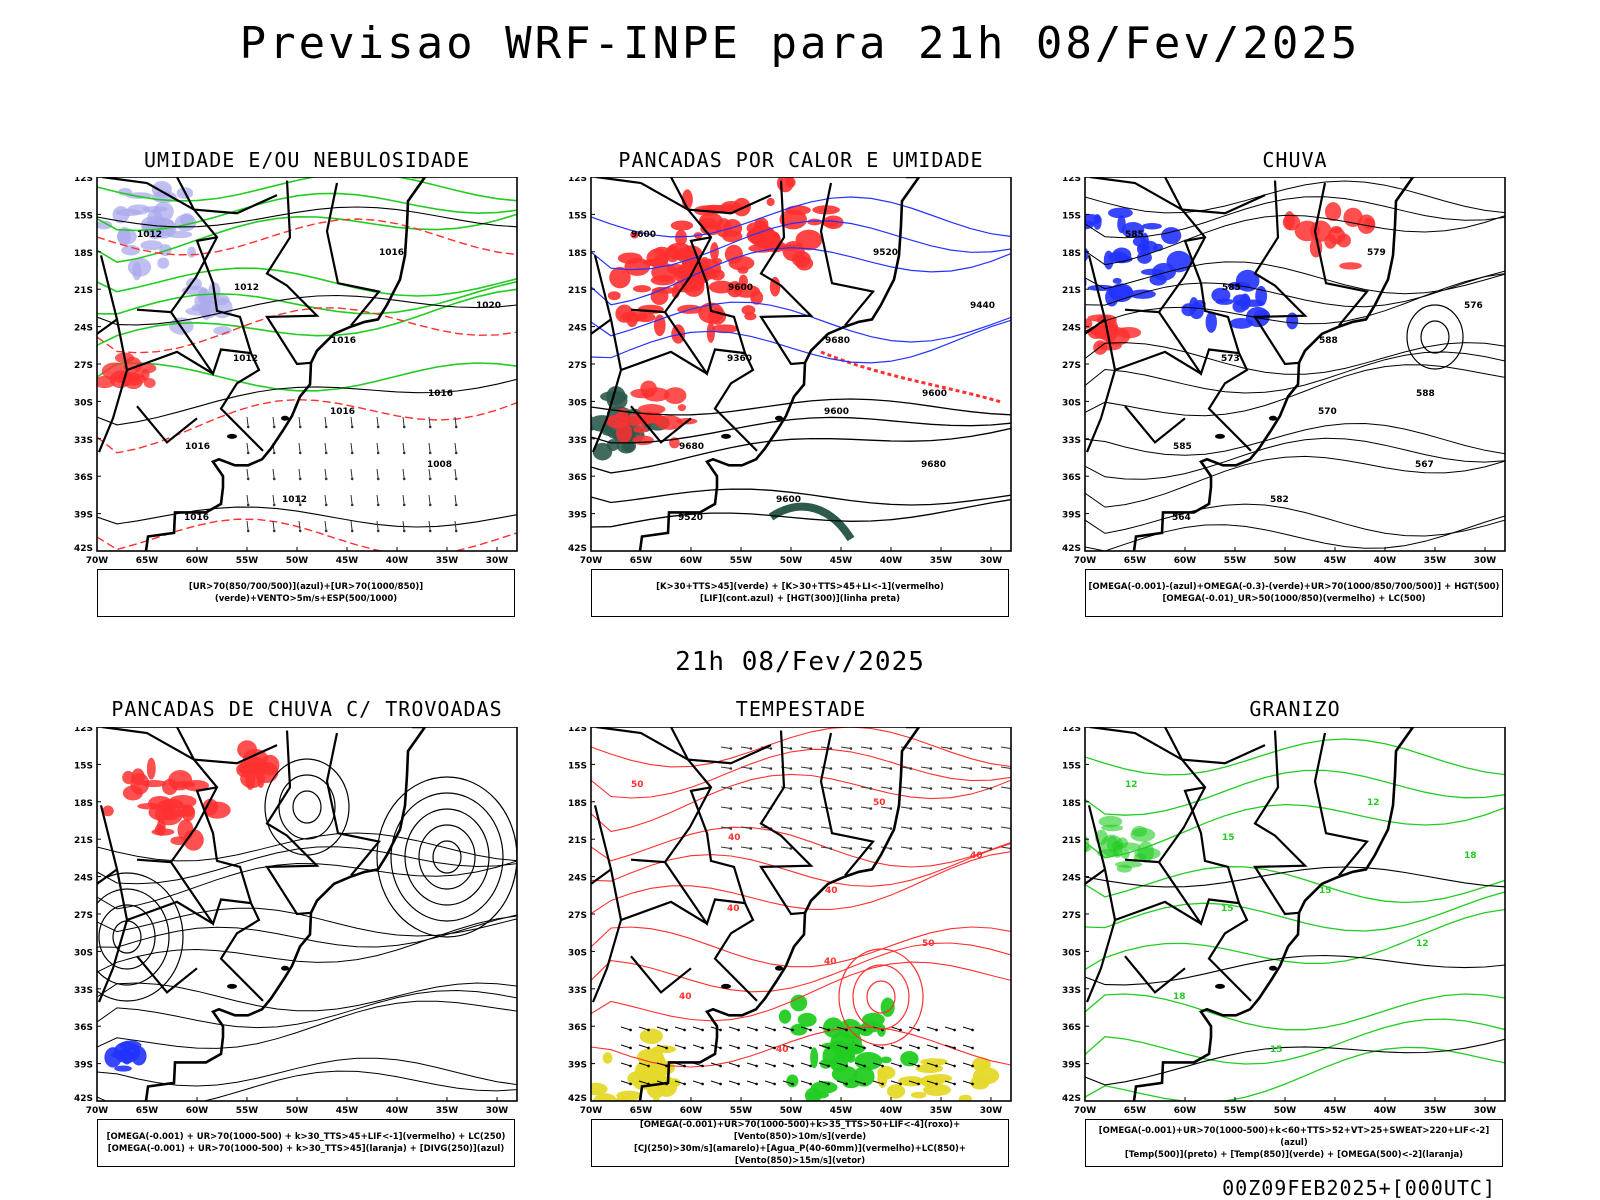 This screenshot has height=1200, width=1600. Describe the element at coordinates (1071, 916) in the screenshot. I see `latitude-tick-label: 27S` at that location.